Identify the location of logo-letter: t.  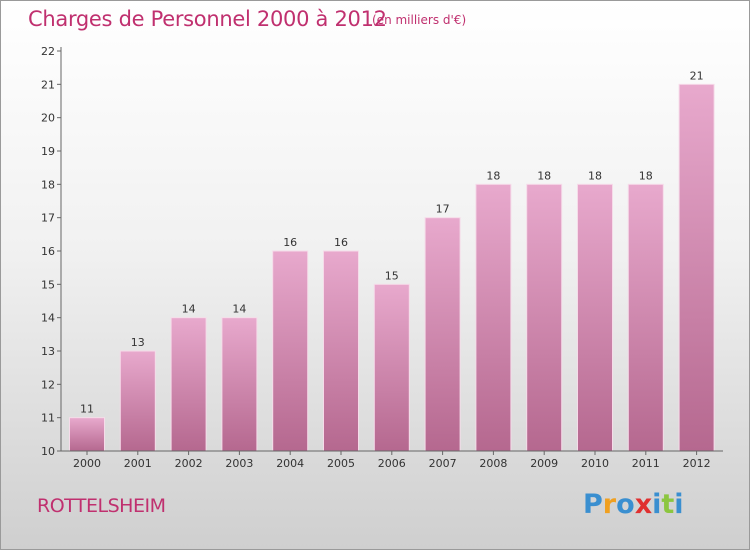
(668, 504).